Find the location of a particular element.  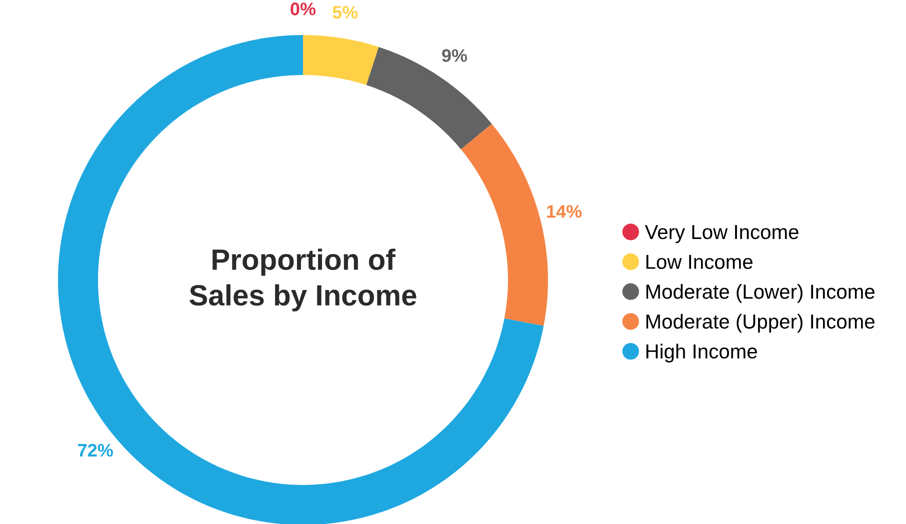

legend-label: Very Low Income is located at coordinates (721, 234).